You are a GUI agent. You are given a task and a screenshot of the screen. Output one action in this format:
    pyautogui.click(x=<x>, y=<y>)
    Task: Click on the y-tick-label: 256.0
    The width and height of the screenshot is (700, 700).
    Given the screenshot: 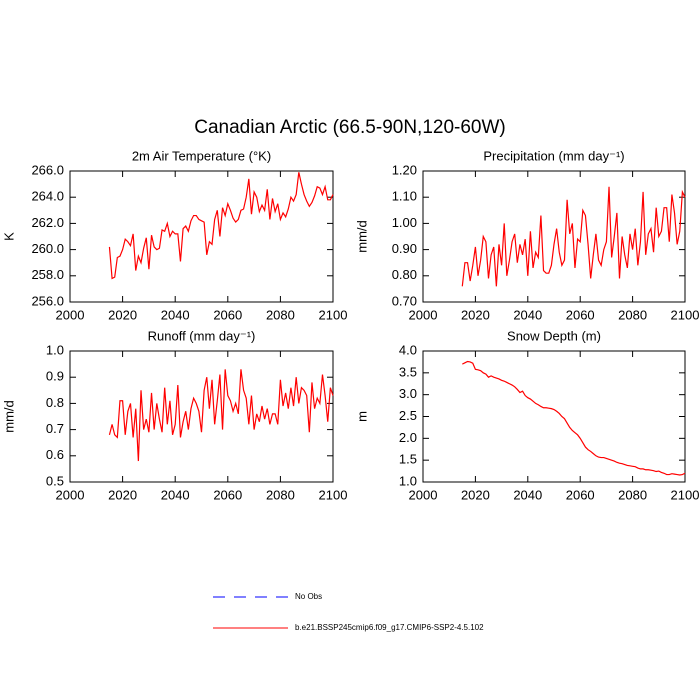 What is the action you would take?
    pyautogui.click(x=47, y=300)
    